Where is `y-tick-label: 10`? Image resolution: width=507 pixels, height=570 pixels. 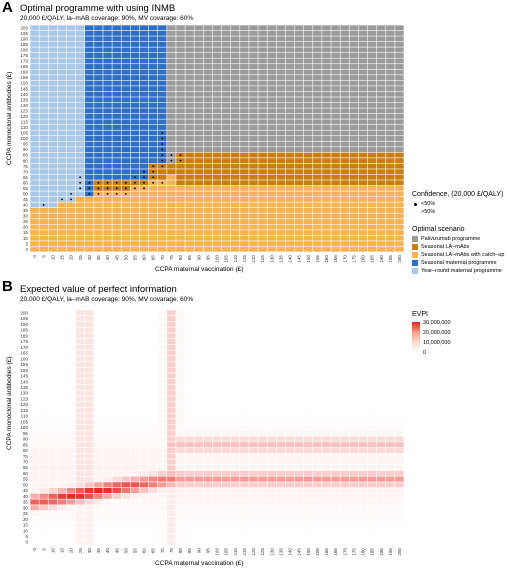 y-tick-label: 10 is located at coordinates (26, 530).